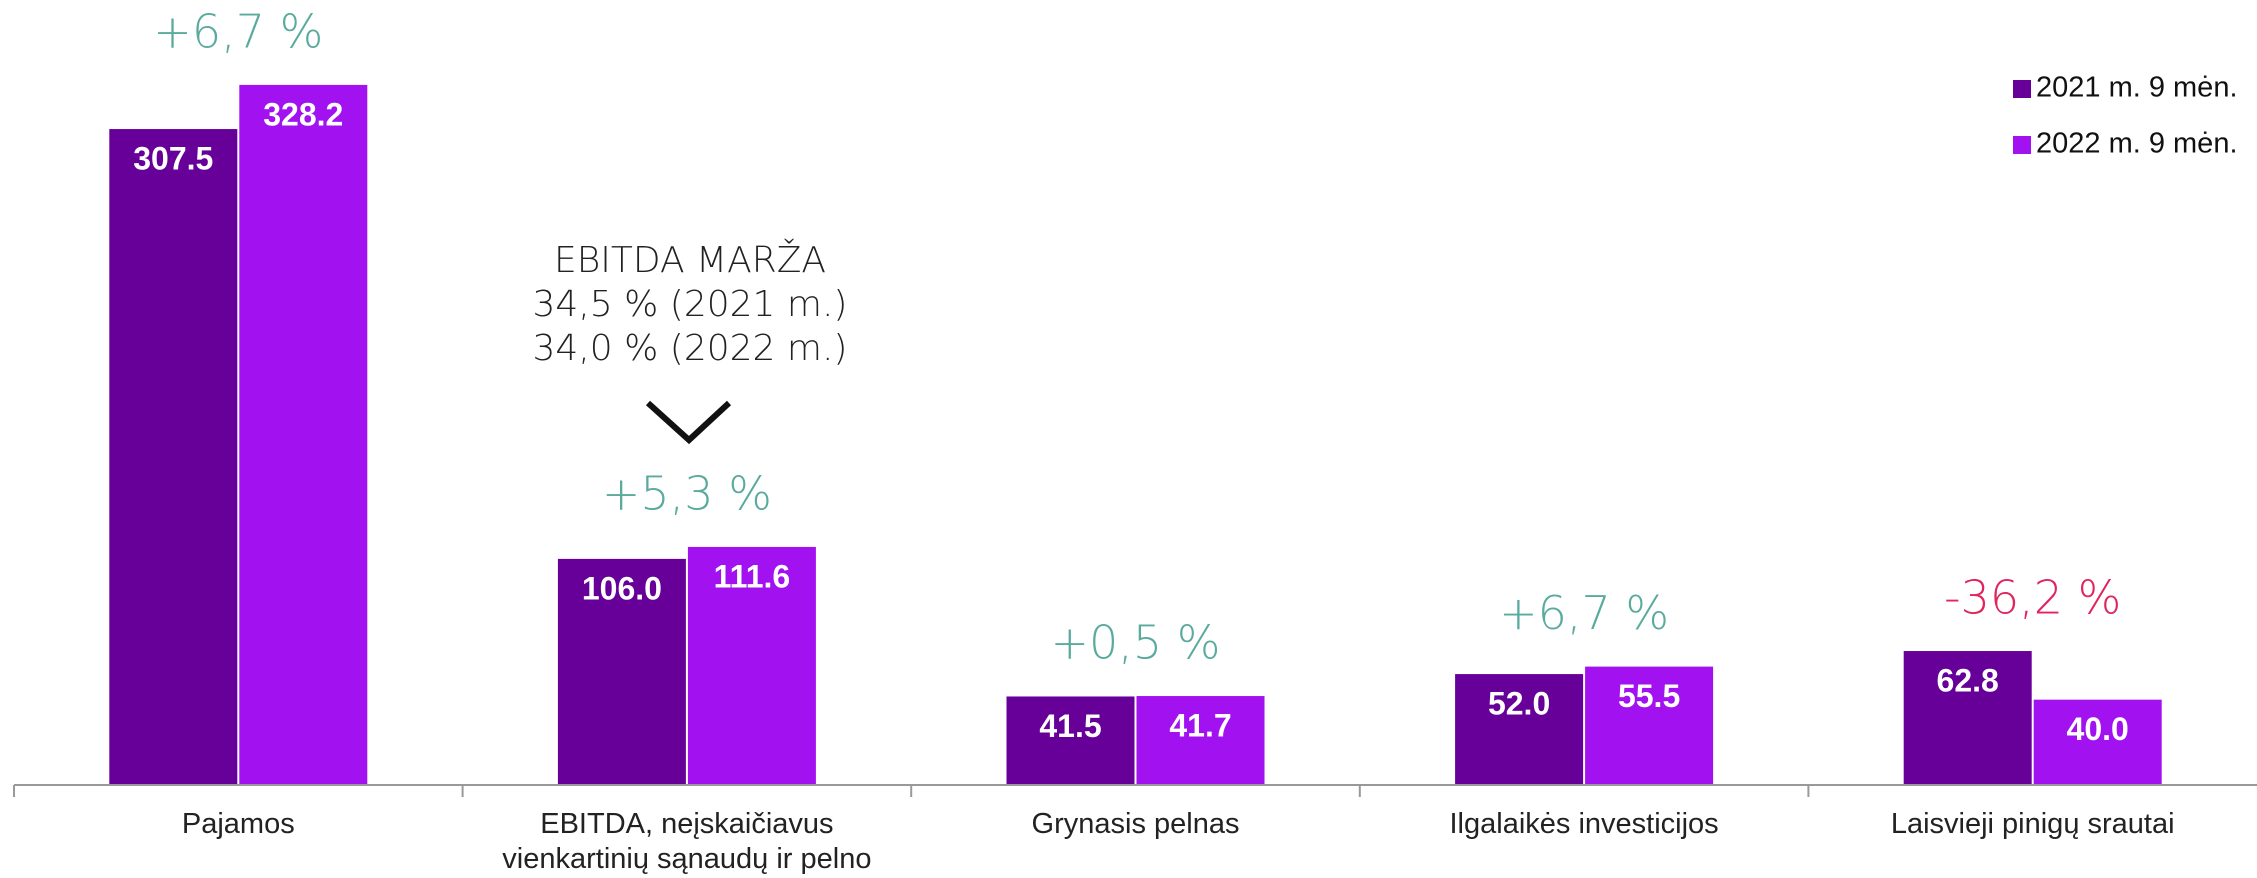 This screenshot has width=2257, height=878. Describe the element at coordinates (1135, 643) in the screenshot. I see `change-label: +0,5 %` at that location.